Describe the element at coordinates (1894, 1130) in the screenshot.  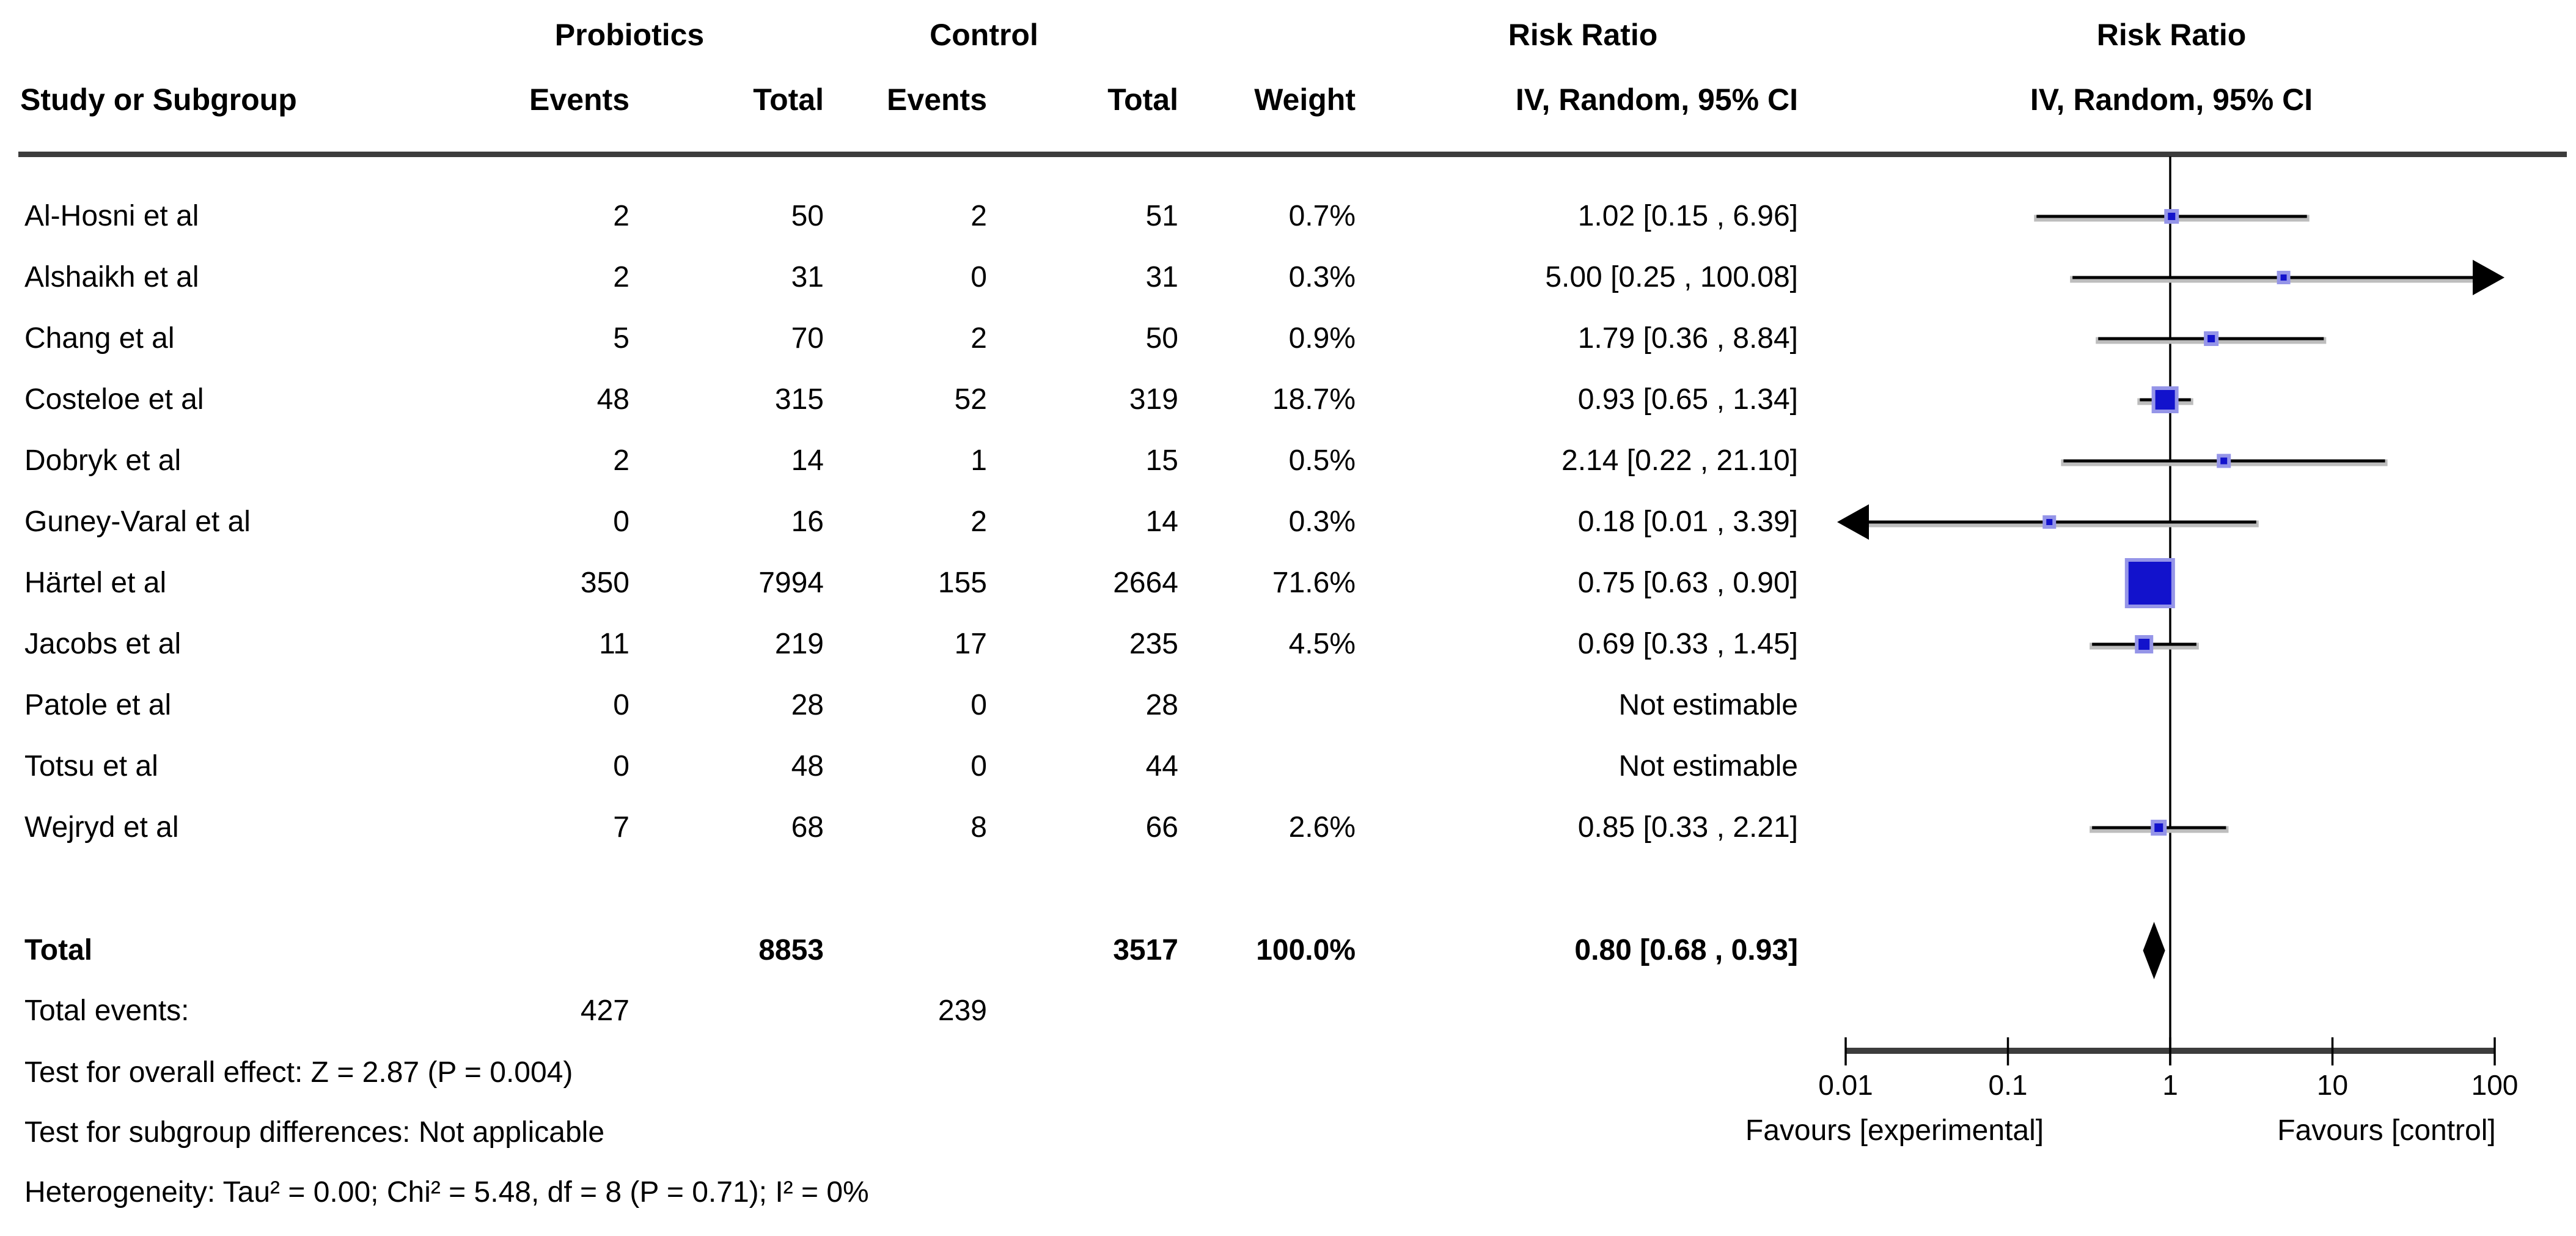
I see `favours-experimental-label: Favours [experimental]` at that location.